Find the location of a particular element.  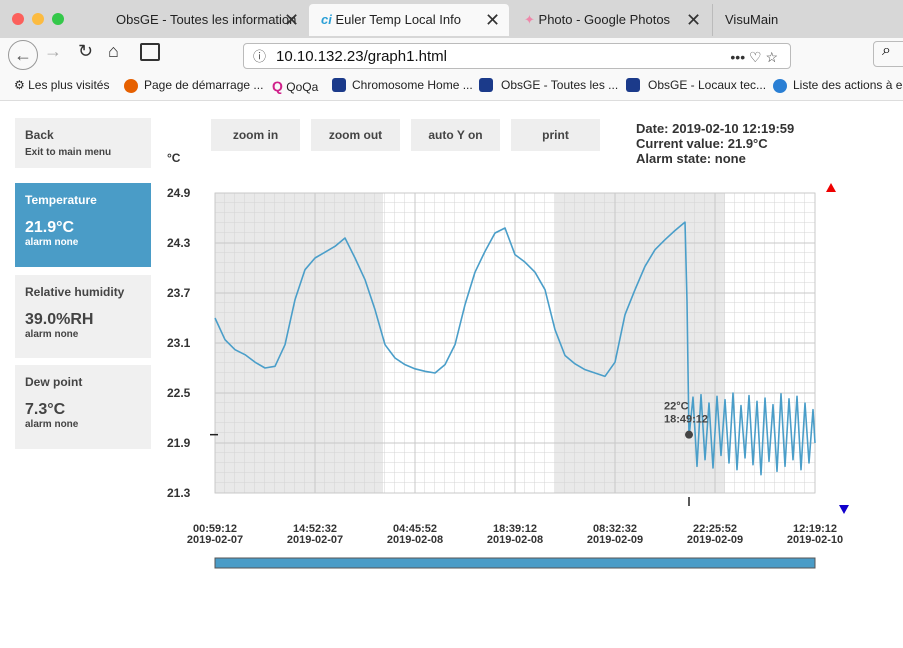

minimize-window is located at coordinates (38, 19).